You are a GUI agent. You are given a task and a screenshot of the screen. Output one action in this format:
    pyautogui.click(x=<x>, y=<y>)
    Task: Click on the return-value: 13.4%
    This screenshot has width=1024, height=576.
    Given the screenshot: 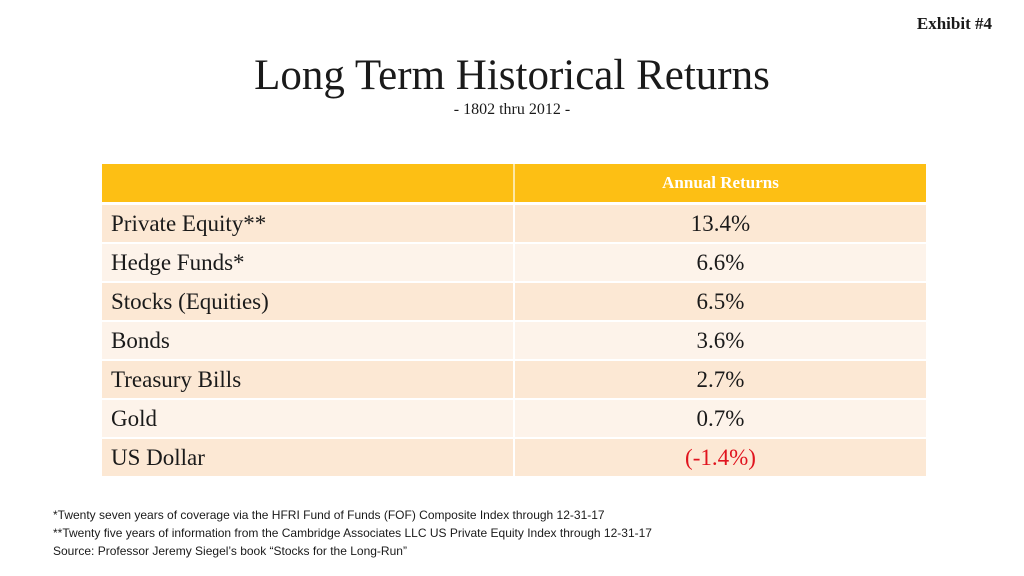 What is the action you would take?
    pyautogui.click(x=720, y=223)
    